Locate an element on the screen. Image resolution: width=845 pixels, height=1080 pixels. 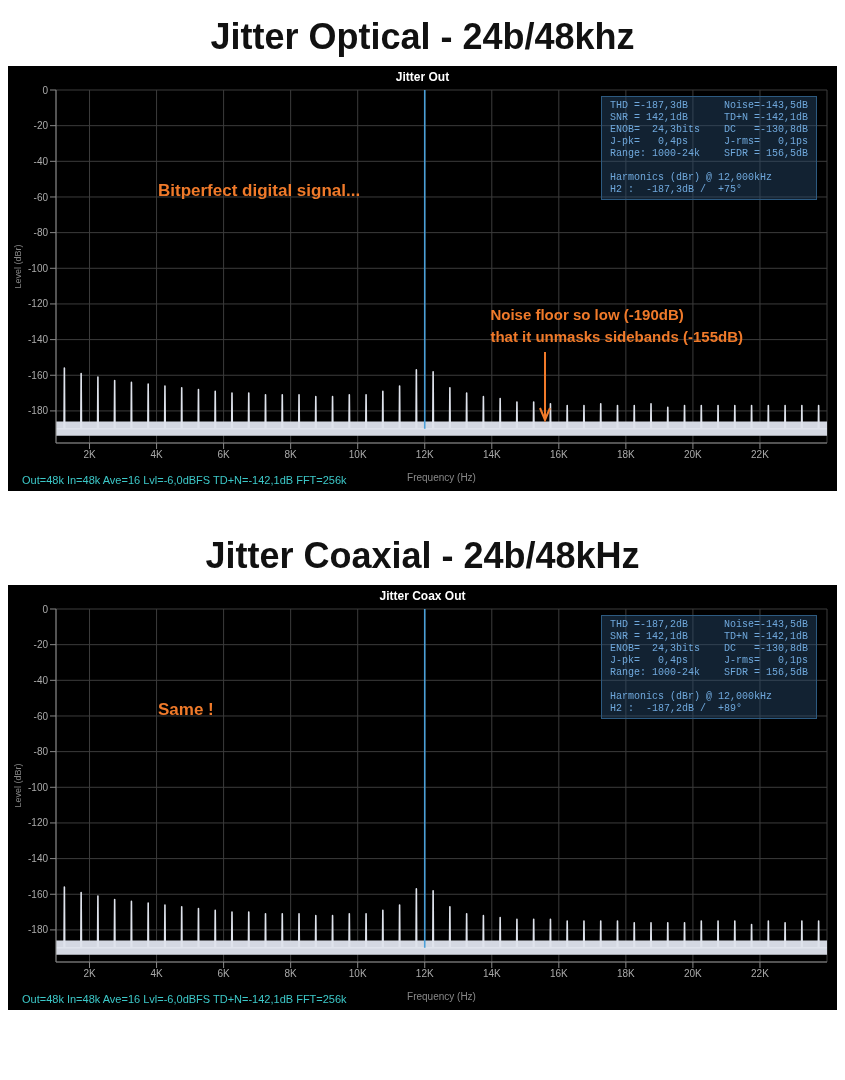
chart-subtitle: Jitter Coax Out is located at coordinates (422, 596).